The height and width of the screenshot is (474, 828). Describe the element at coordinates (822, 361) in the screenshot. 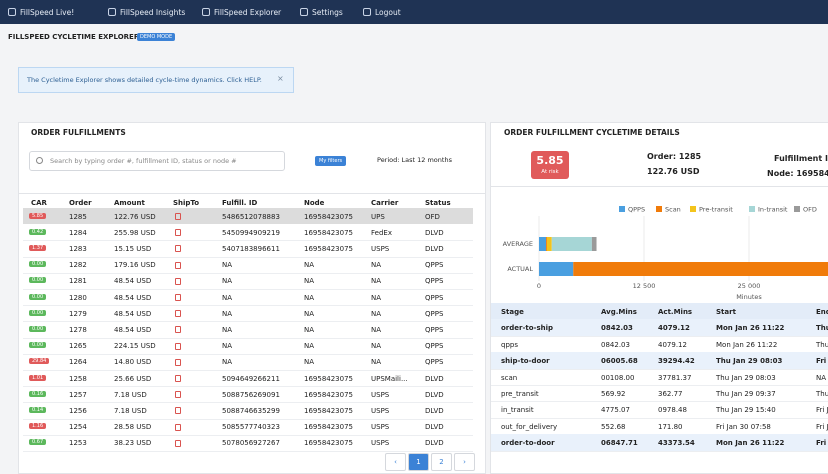

I see `cell: Fri J` at that location.